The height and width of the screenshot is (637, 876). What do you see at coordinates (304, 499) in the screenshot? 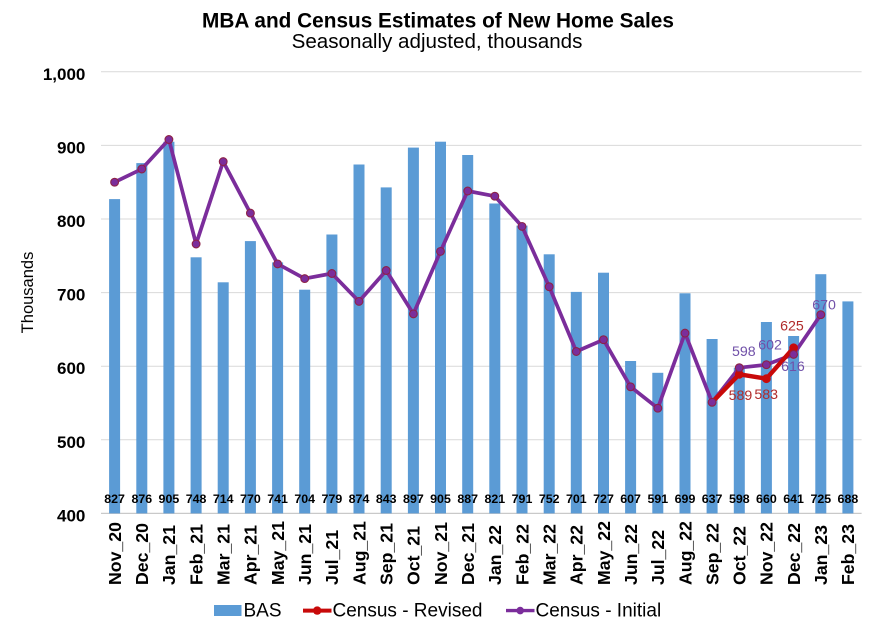
I see `svg-text: 704` at bounding box center [304, 499].